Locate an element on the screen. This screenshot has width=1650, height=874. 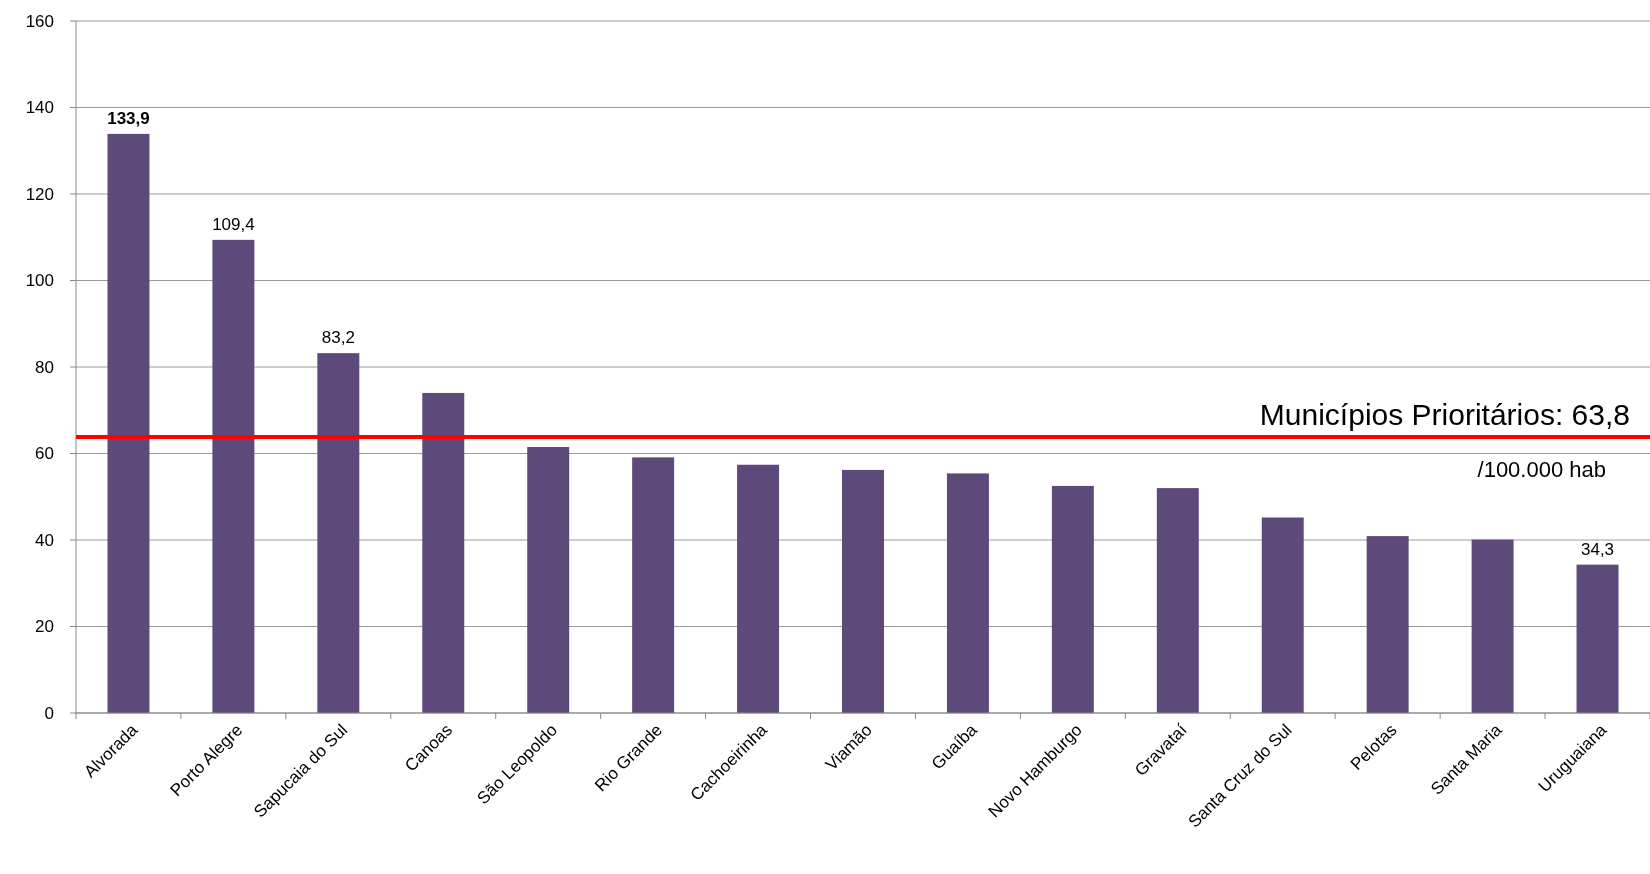
annotation: /100.000 hab is located at coordinates (1541, 470).